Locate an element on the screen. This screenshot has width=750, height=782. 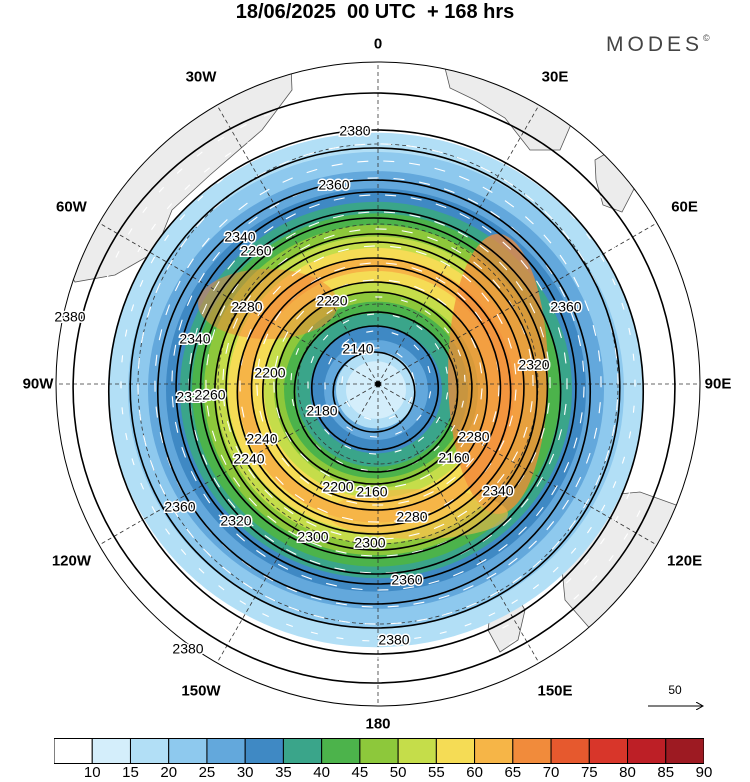
colorbar-tick-label: 85 is located at coordinates (666, 772).